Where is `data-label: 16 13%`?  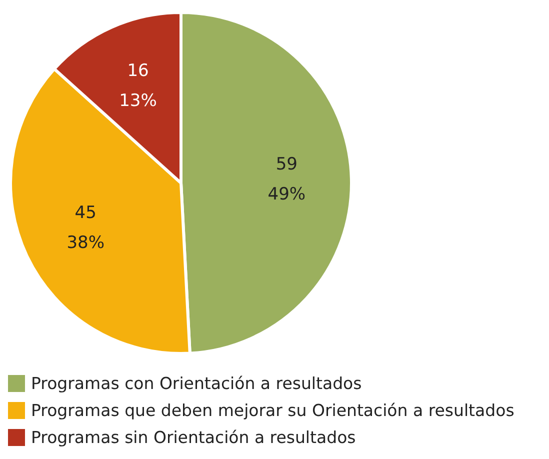
data-label: 16 13% is located at coordinates (138, 85).